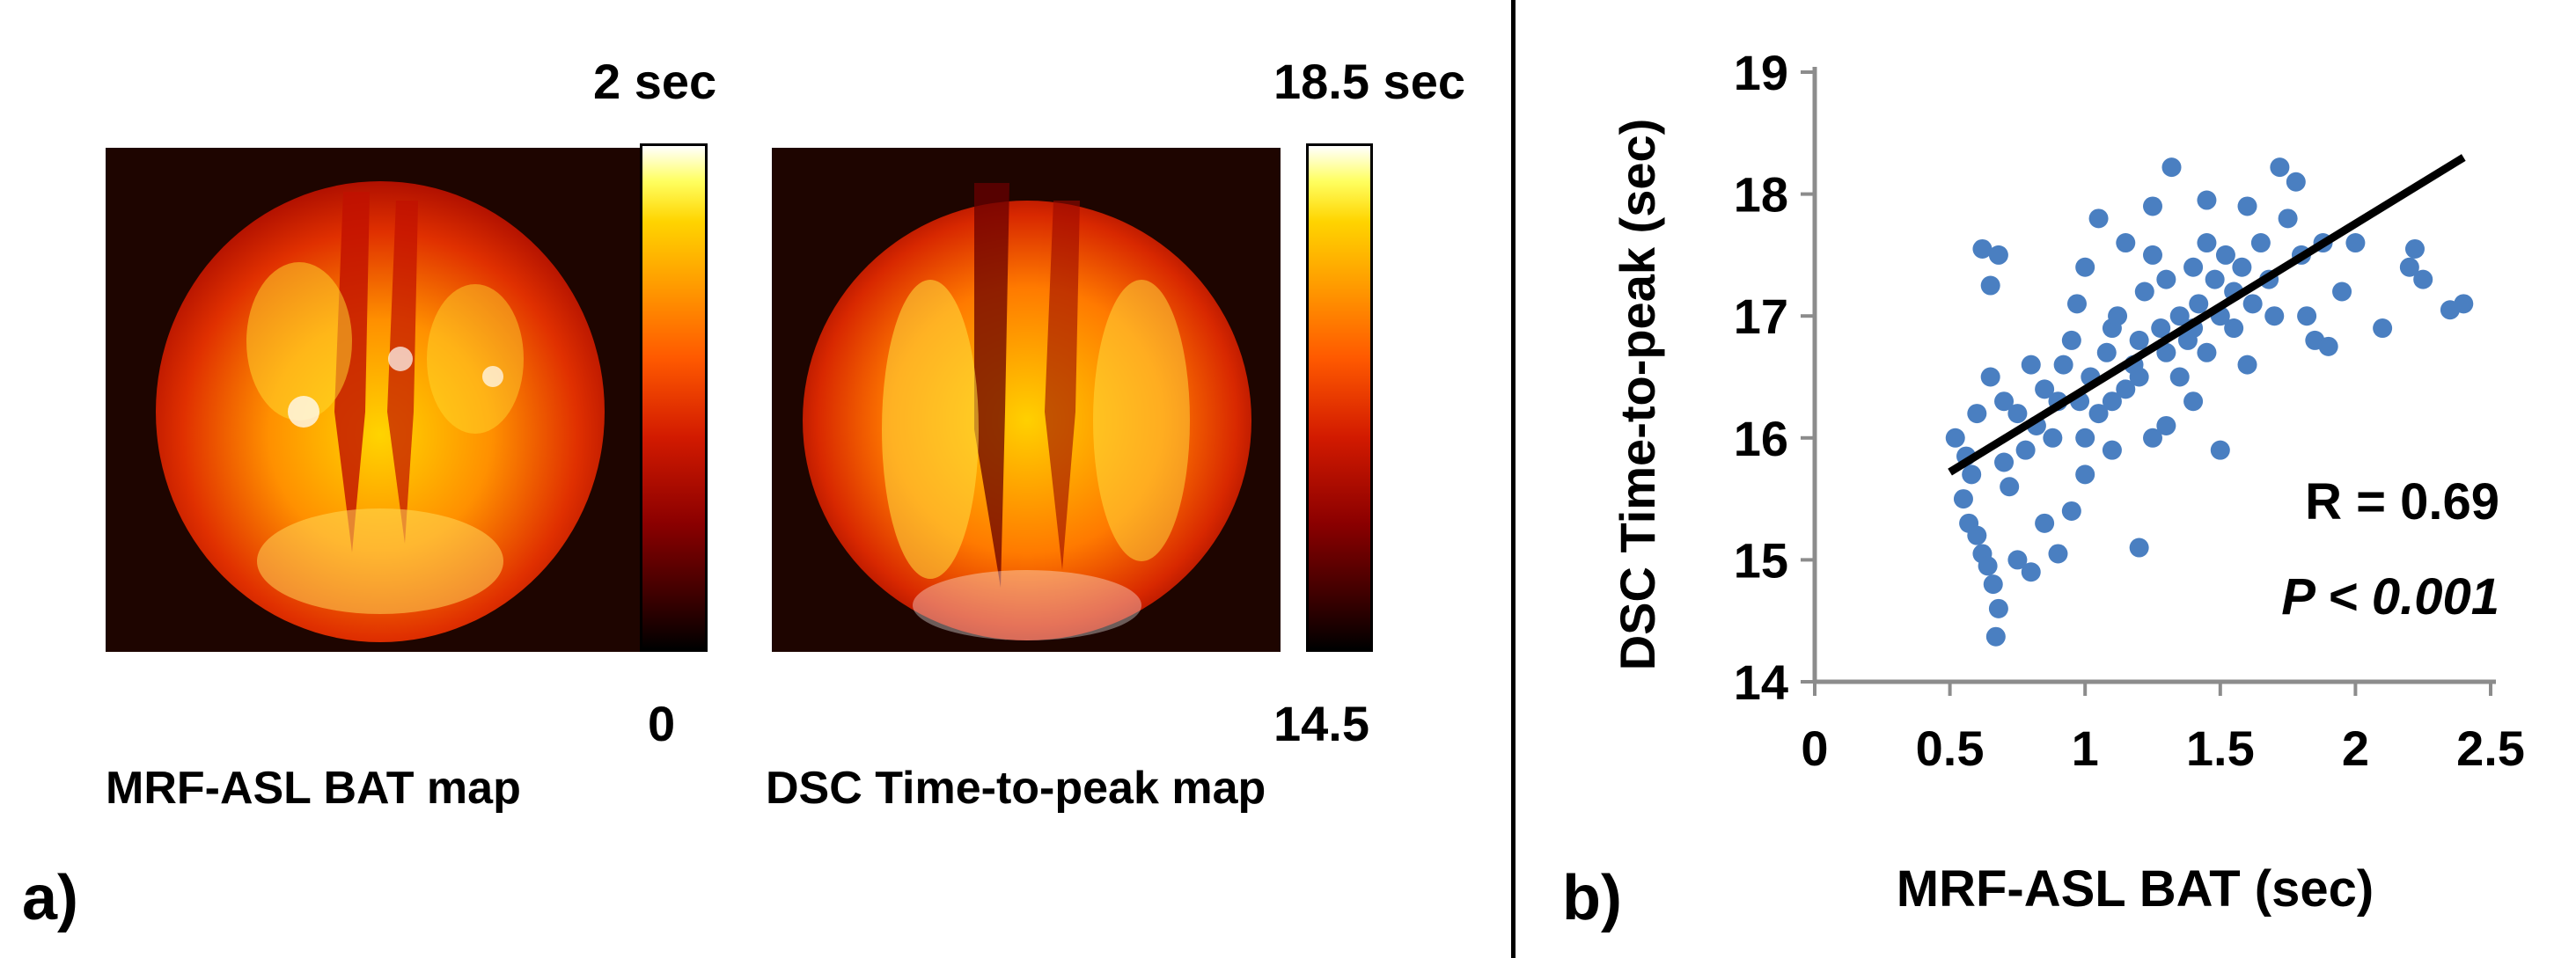 This screenshot has width=2576, height=958. What do you see at coordinates (1761, 316) in the screenshot?
I see `y-tick-label: 17` at bounding box center [1761, 316].